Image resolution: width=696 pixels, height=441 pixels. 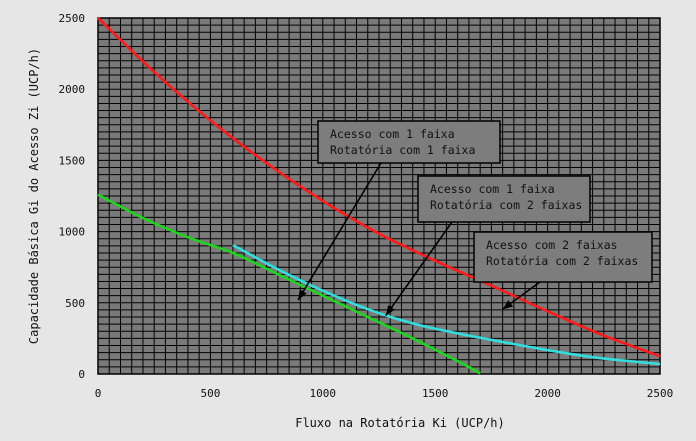 I want to click on y-tick-label: 2500, so click(x=72, y=18).